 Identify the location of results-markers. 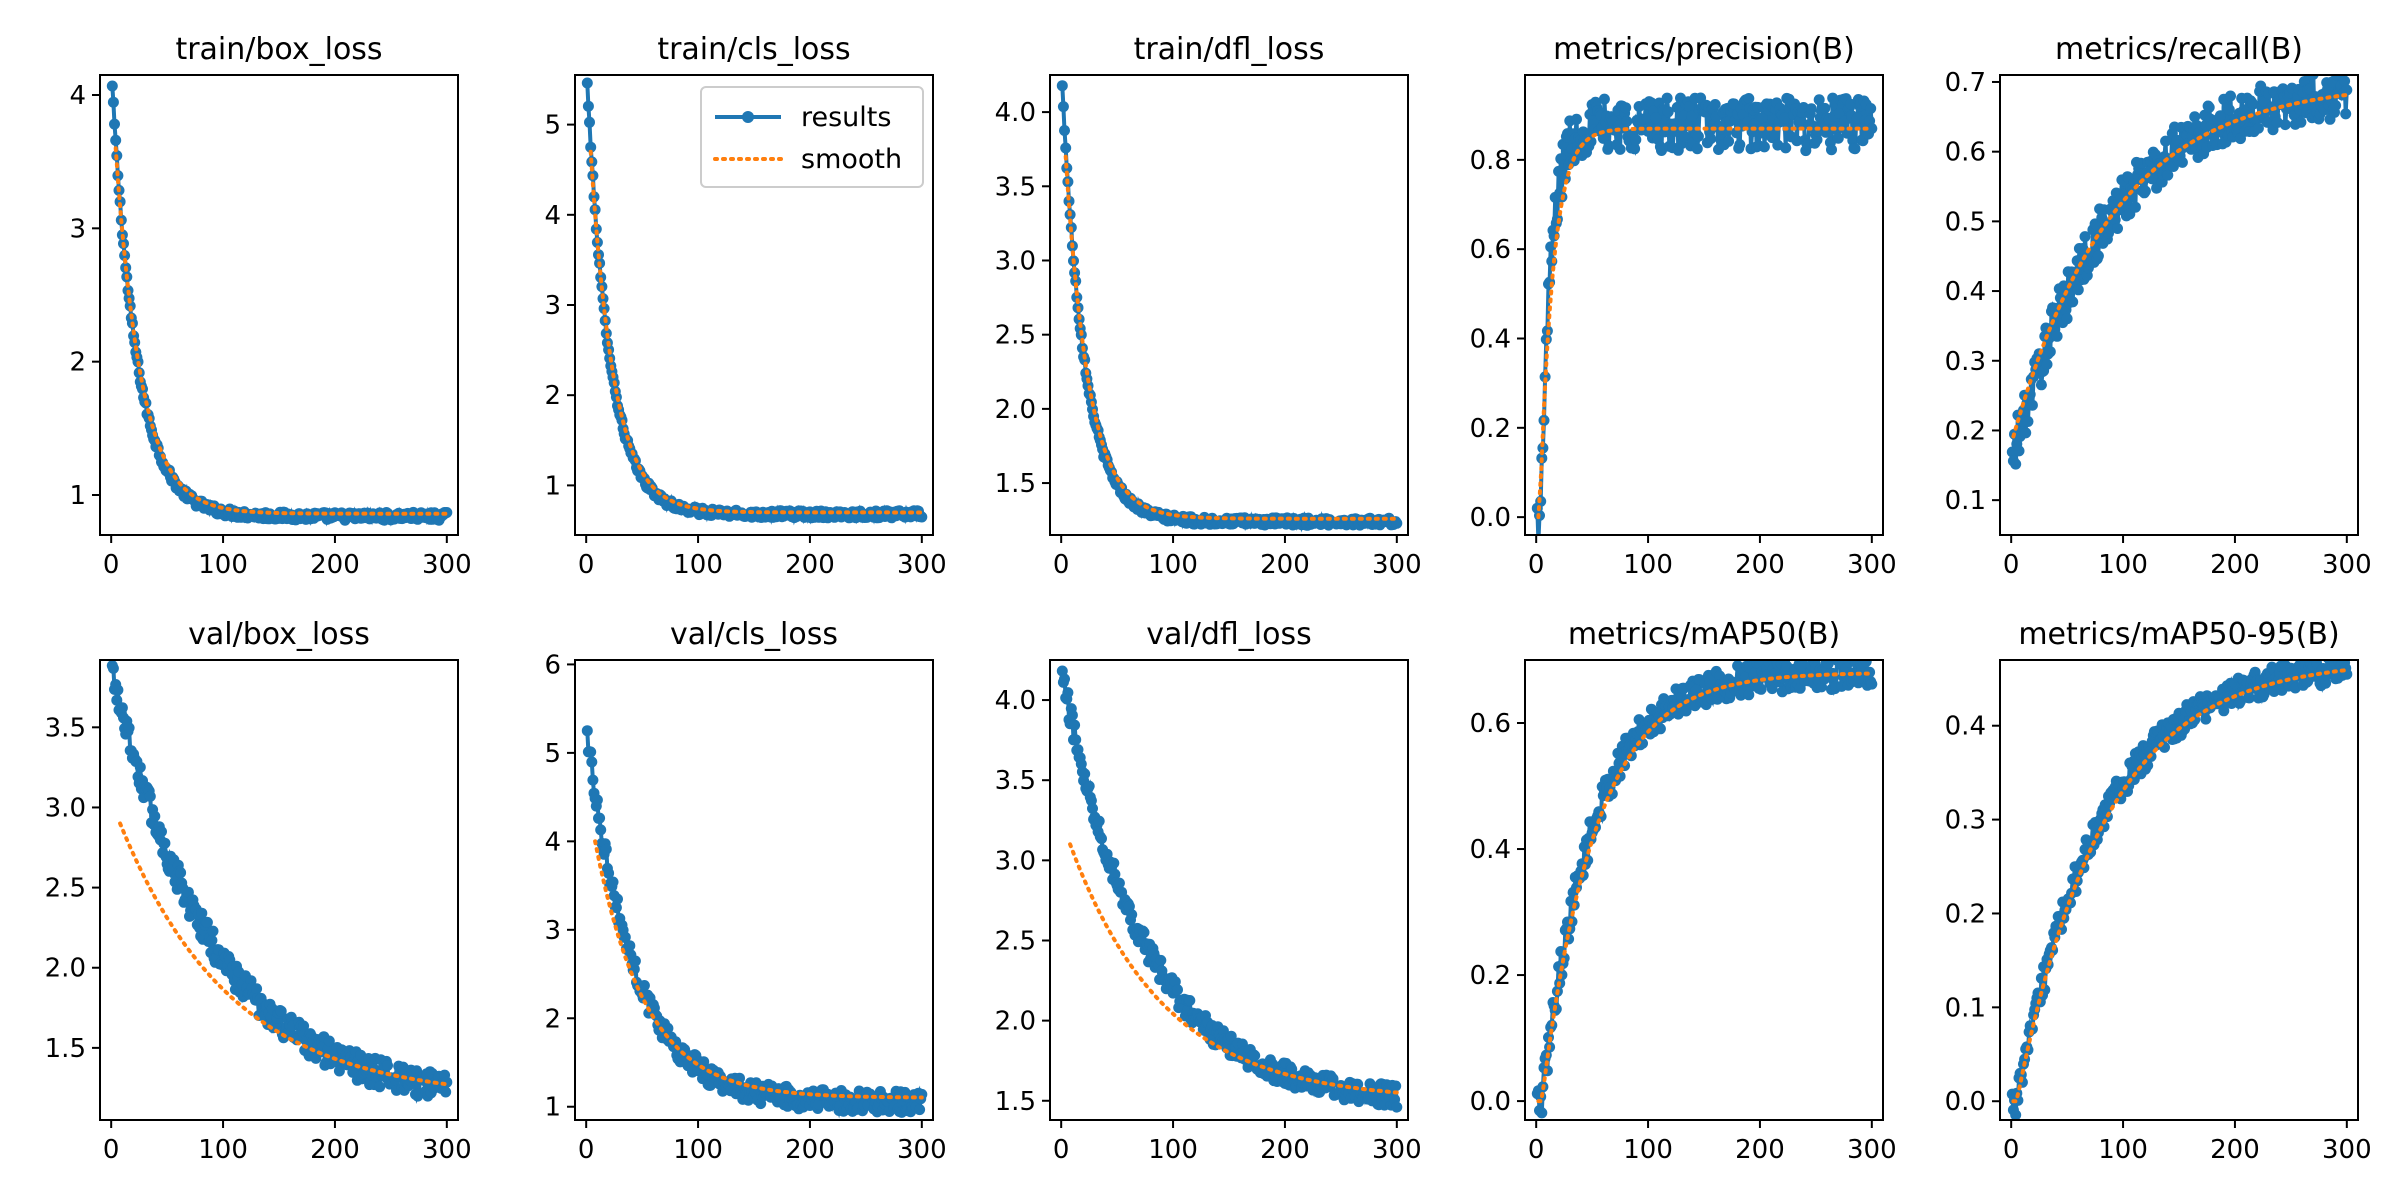
(2179, 272).